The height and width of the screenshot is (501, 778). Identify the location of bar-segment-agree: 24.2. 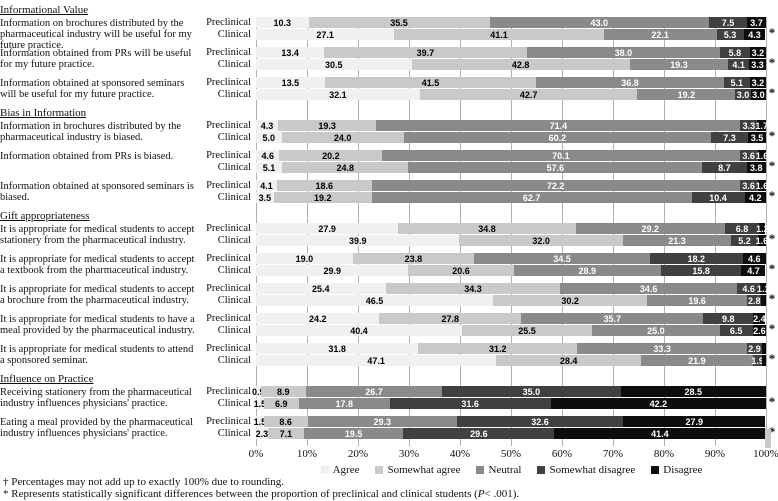
(318, 318).